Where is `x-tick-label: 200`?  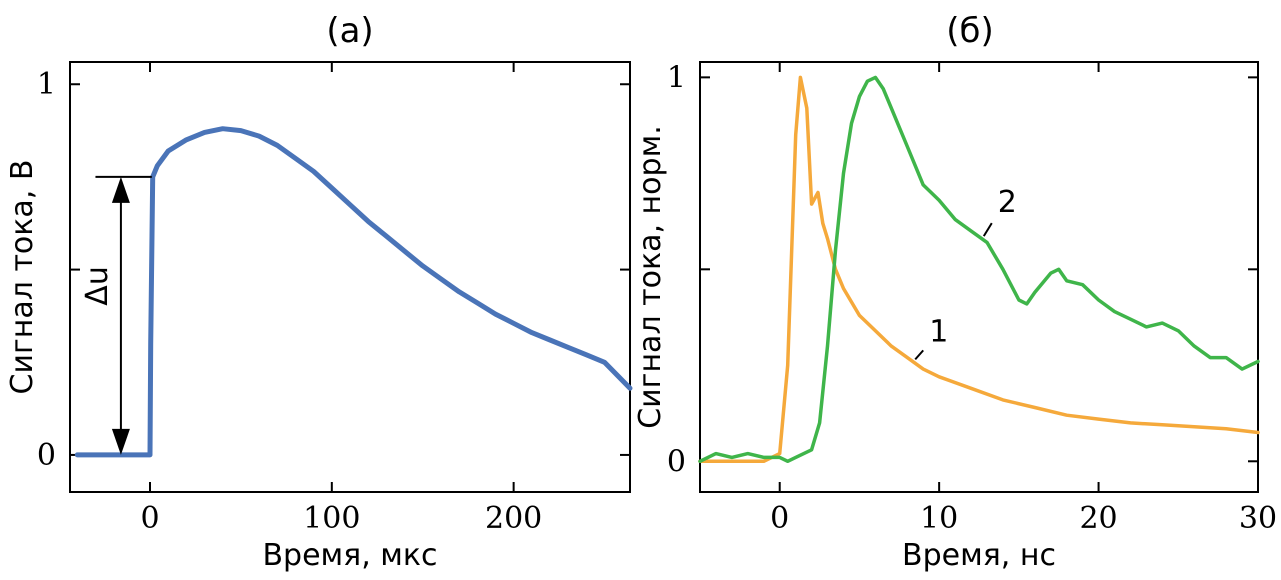
x-tick-label: 200 is located at coordinates (513, 518).